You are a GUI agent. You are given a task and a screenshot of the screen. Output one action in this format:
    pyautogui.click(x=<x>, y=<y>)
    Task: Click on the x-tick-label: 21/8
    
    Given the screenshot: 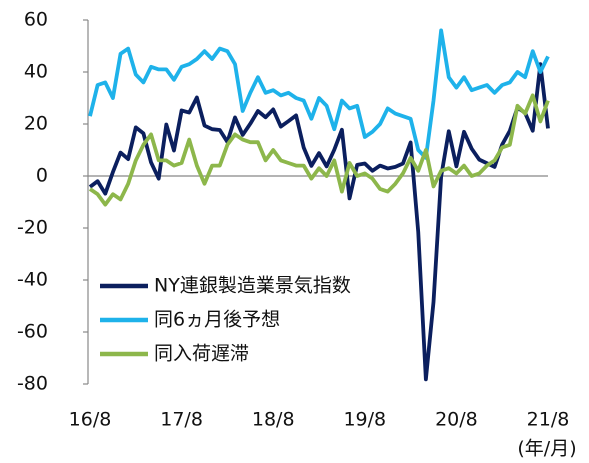 What is the action you would take?
    pyautogui.click(x=548, y=420)
    